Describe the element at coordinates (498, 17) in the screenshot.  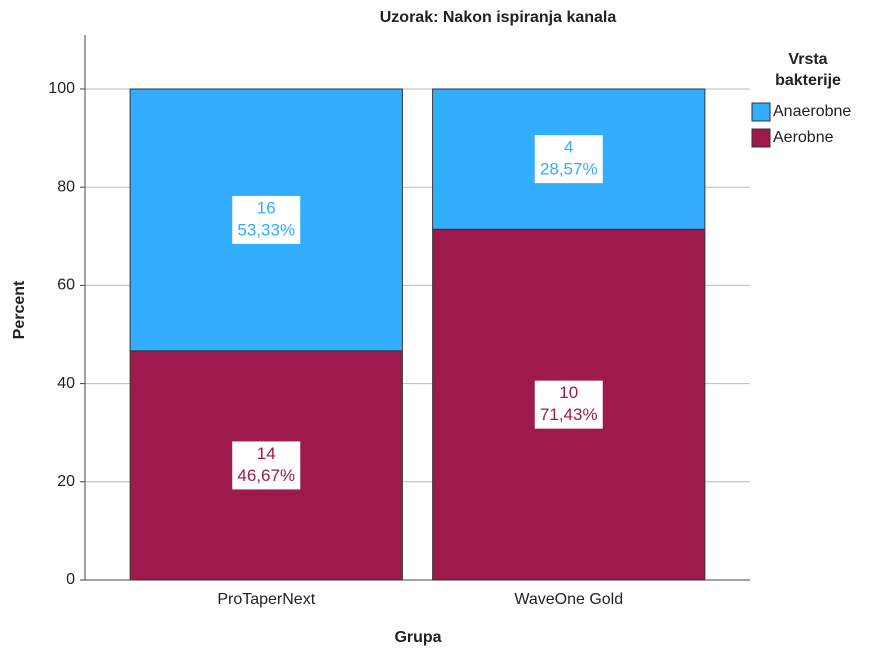
I see `chart-title: Uzorak: Nakon ispiranja kanala` at that location.